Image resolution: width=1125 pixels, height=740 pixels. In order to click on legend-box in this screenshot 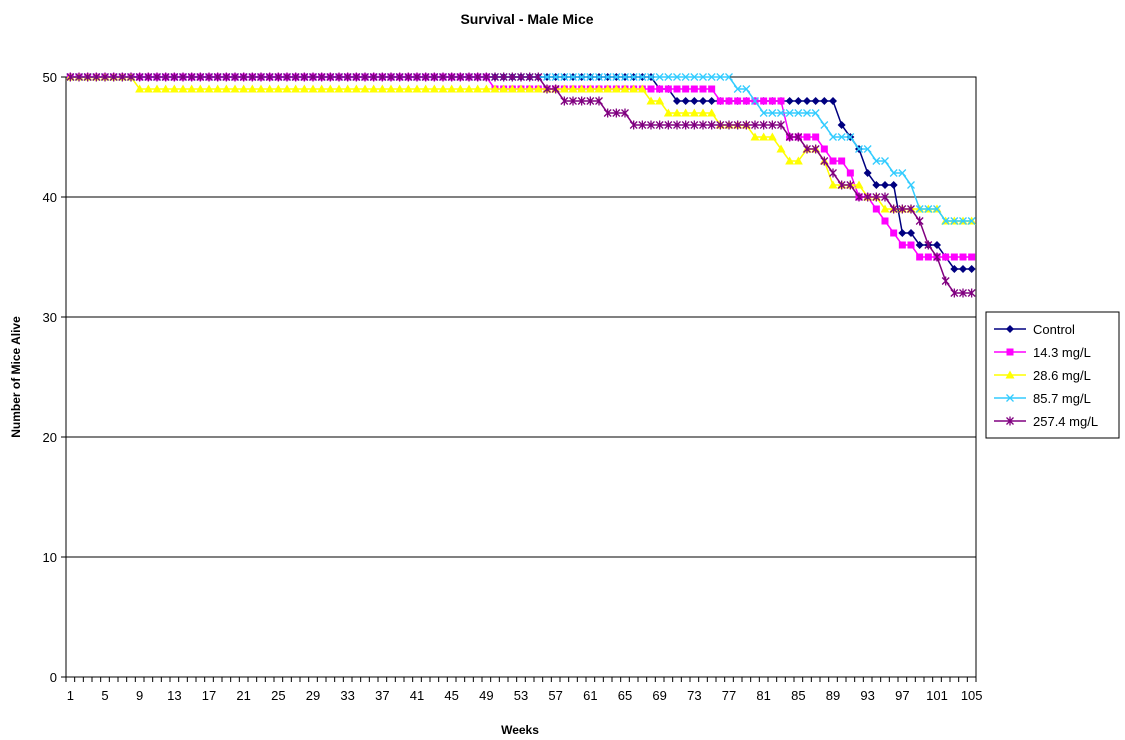, I will do `click(1052, 375)`.